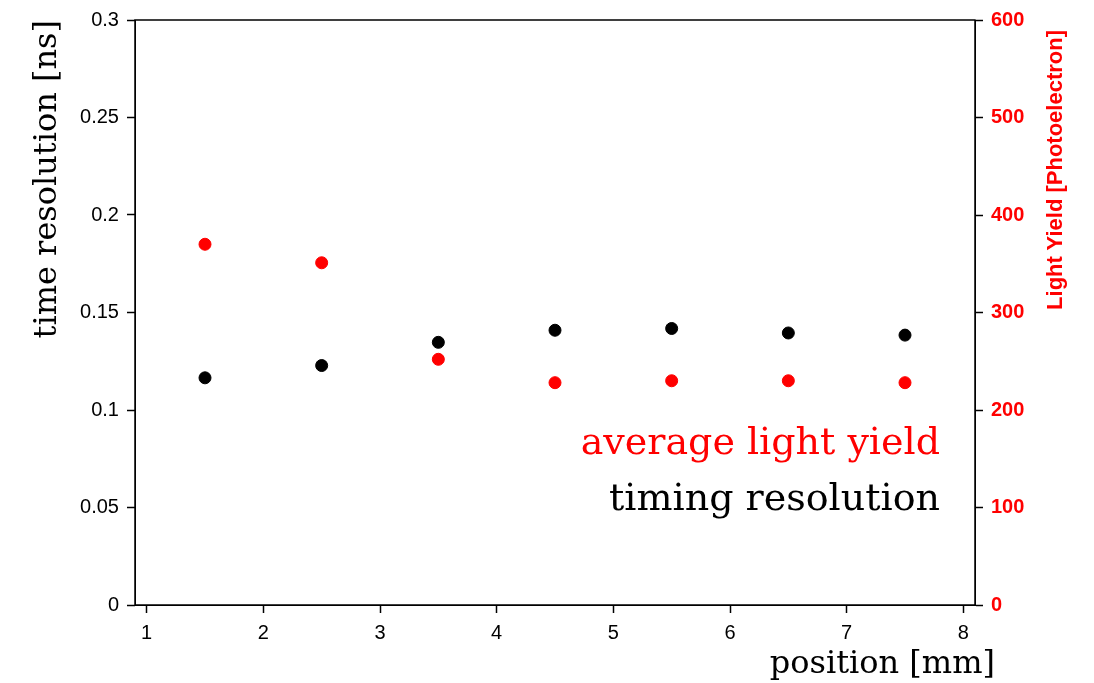  Describe the element at coordinates (263, 631) in the screenshot. I see `x-tick-label: 2` at that location.